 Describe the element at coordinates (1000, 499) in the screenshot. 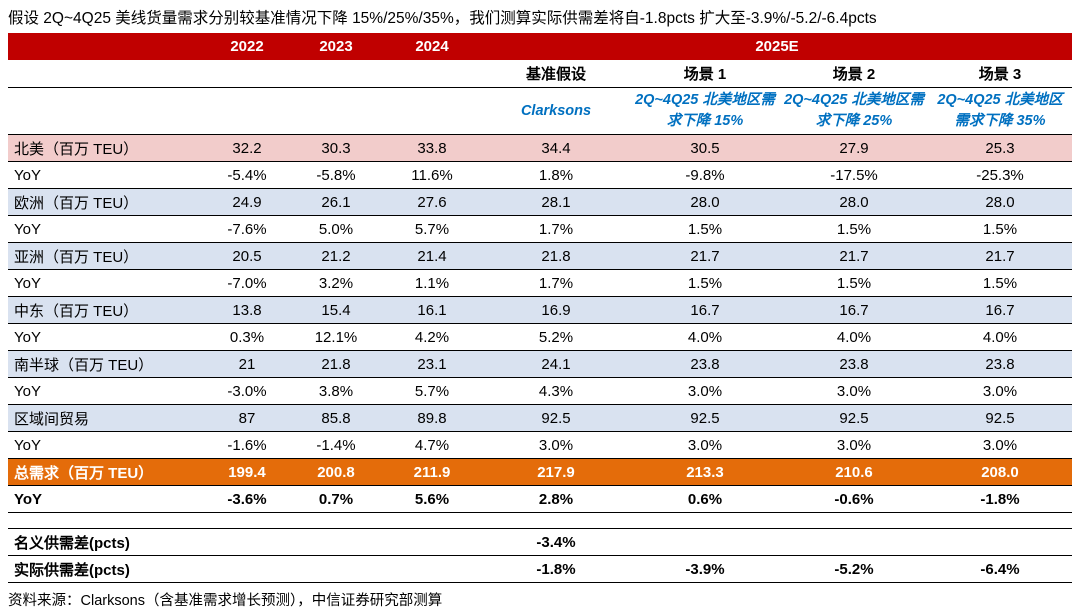

I see `table-cell: -1.8%` at that location.